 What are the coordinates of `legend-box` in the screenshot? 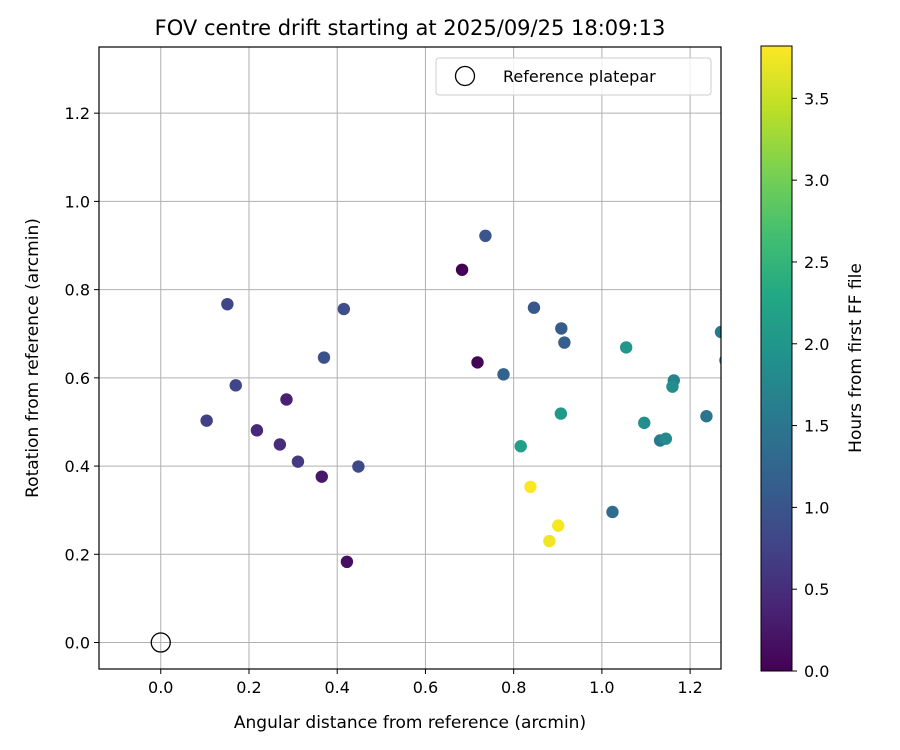 It's located at (573, 76).